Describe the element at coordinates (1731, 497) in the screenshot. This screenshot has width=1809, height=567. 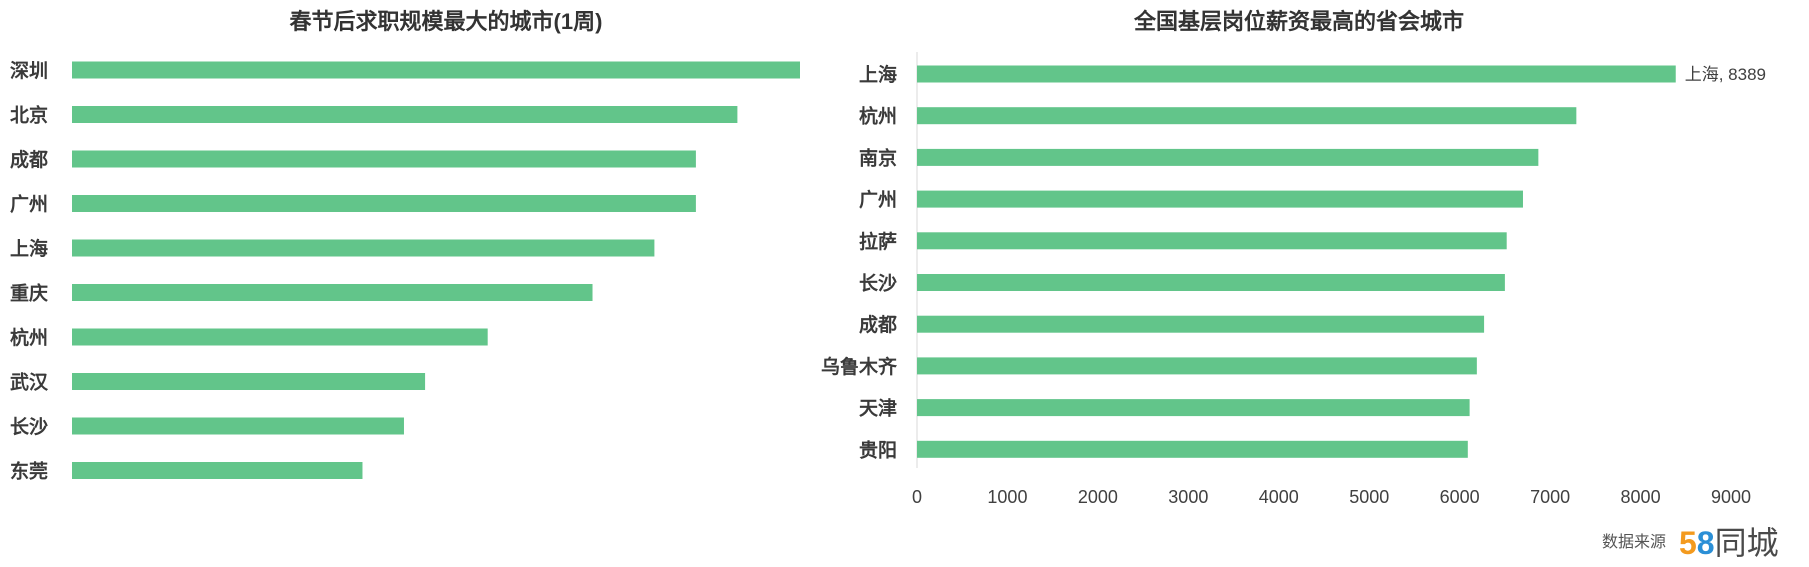
I see `right-chart-x-tick-label: 9000` at that location.